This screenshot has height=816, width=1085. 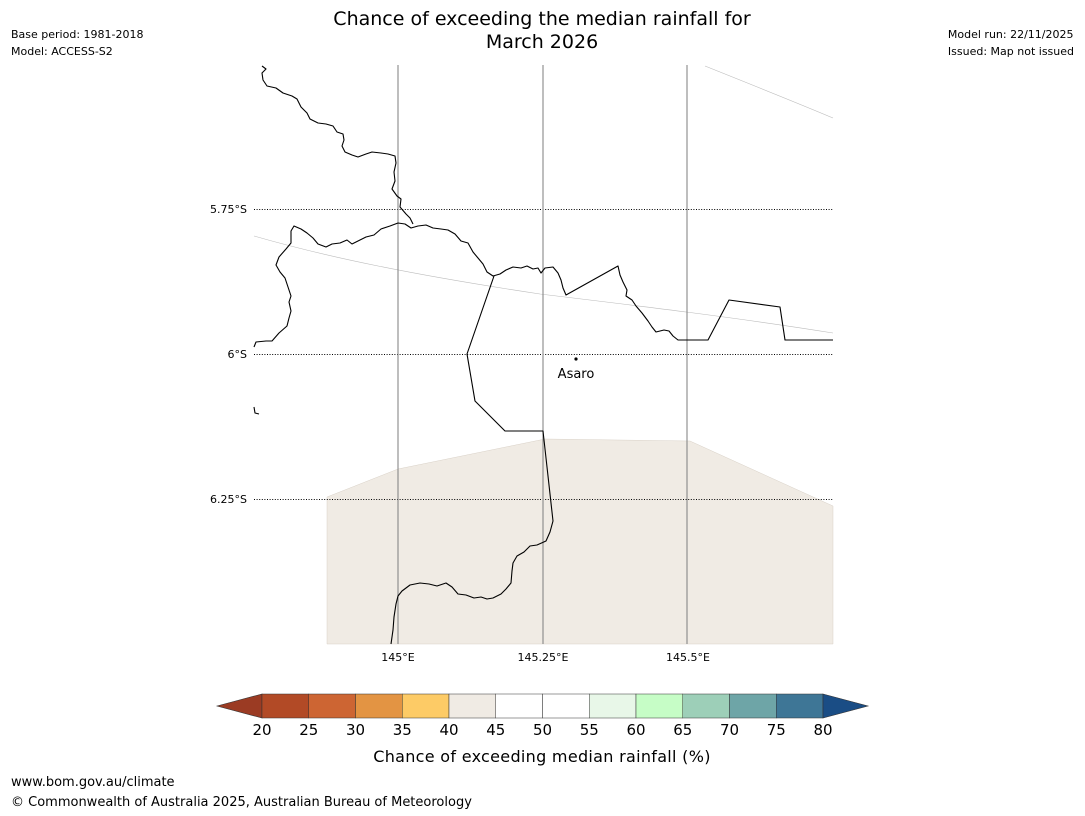 I want to click on boundary-north-river, so click(x=337, y=145).